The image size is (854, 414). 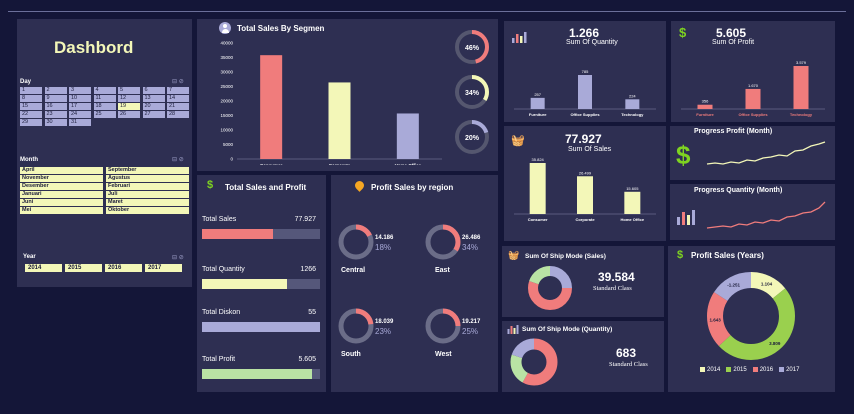 I want to click on year-filter-icons: ⊟ ⊘, so click(x=178, y=258).